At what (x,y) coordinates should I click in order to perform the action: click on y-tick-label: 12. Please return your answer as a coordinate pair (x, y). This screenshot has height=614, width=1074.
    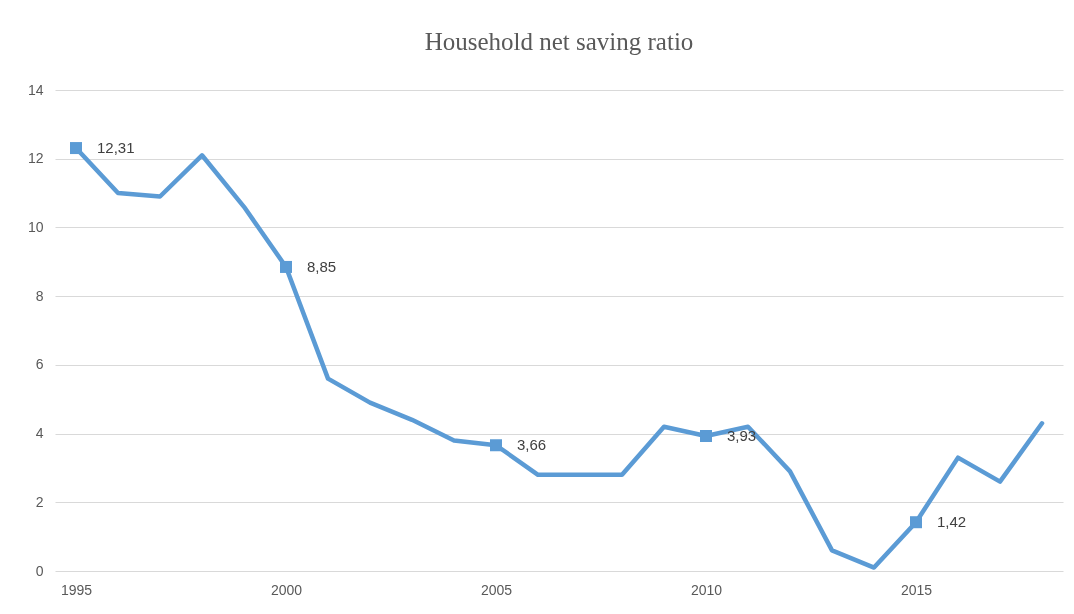
    Looking at the image, I should click on (35, 158).